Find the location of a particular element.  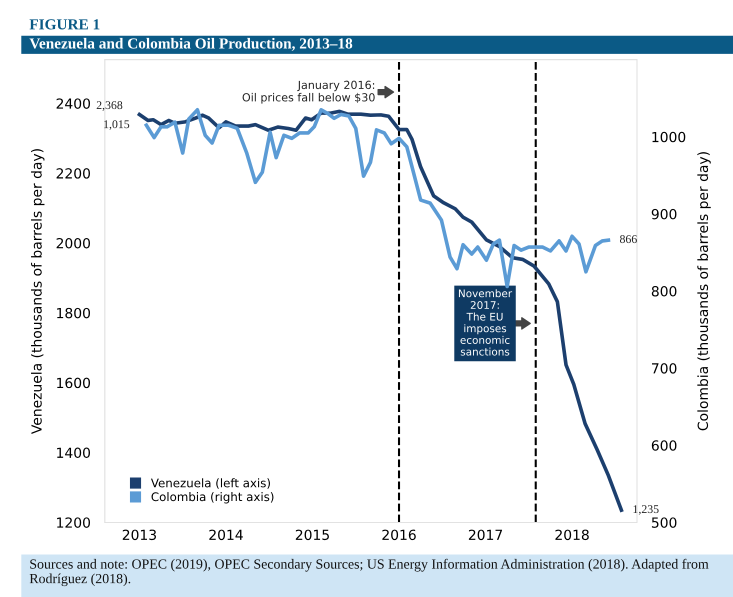

source-note: Sources and note: OPEC (2019), OPEC Secondary Sources; US Energy Information Administration (2018). Adapted from Rodríguez (2018). is located at coordinates (369, 572).